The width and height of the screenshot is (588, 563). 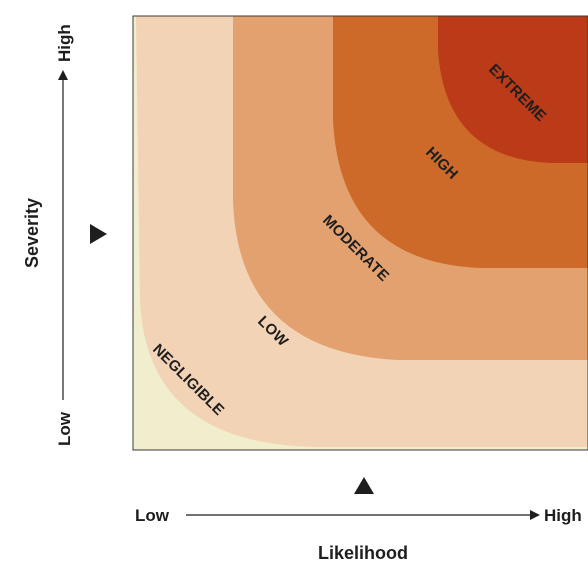 What do you see at coordinates (363, 553) in the screenshot?
I see `x-axis-title: Likelihood` at bounding box center [363, 553].